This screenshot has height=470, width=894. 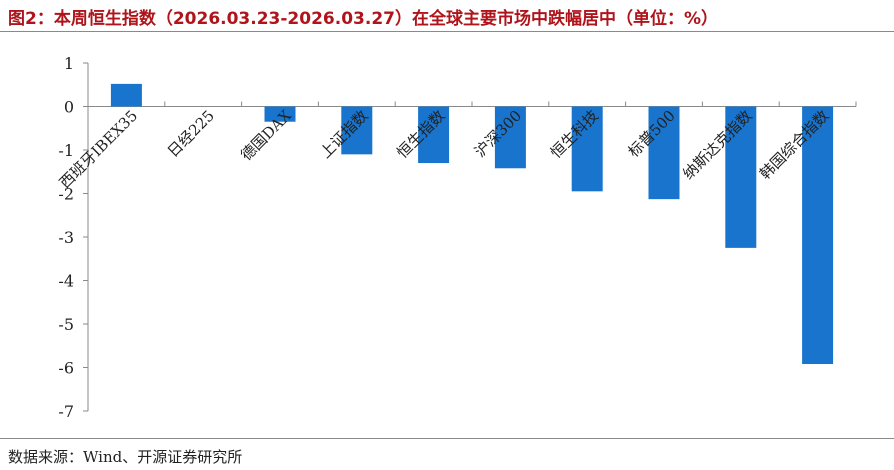 I want to click on y-tick-label: 0, so click(x=69, y=107).